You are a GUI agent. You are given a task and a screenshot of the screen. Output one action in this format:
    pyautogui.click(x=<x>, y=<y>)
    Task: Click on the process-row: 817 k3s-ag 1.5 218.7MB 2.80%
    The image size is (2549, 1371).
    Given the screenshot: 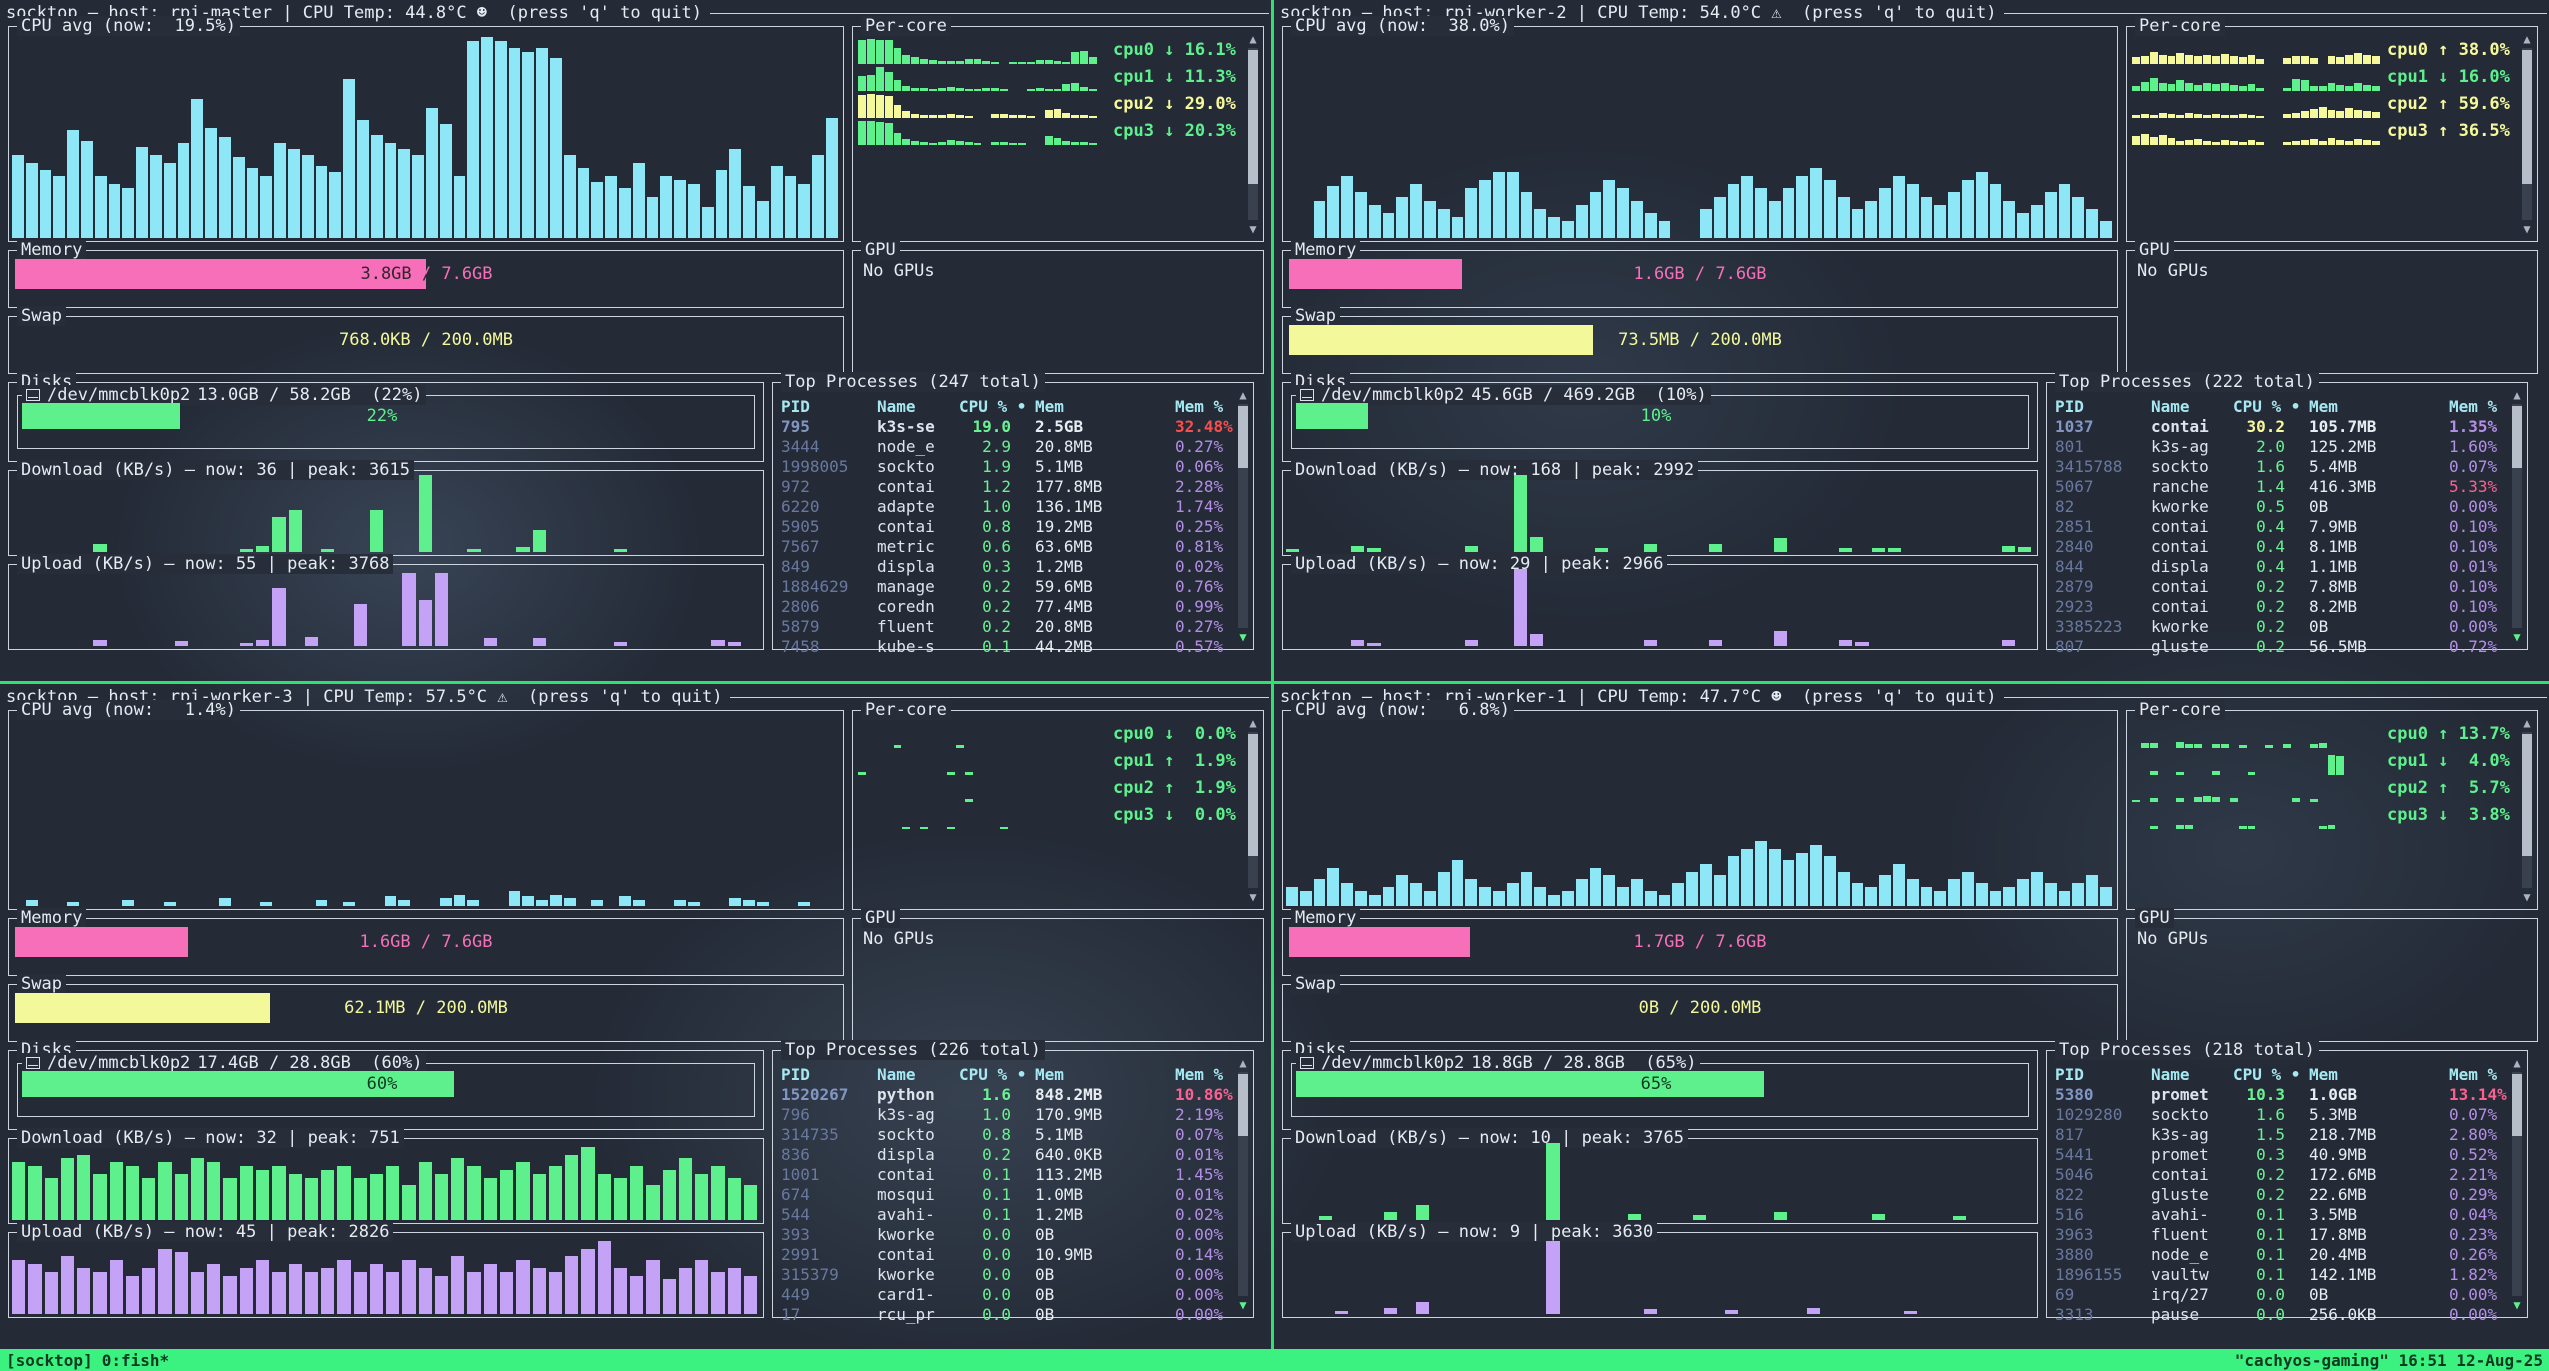 What is the action you would take?
    pyautogui.click(x=2281, y=1135)
    